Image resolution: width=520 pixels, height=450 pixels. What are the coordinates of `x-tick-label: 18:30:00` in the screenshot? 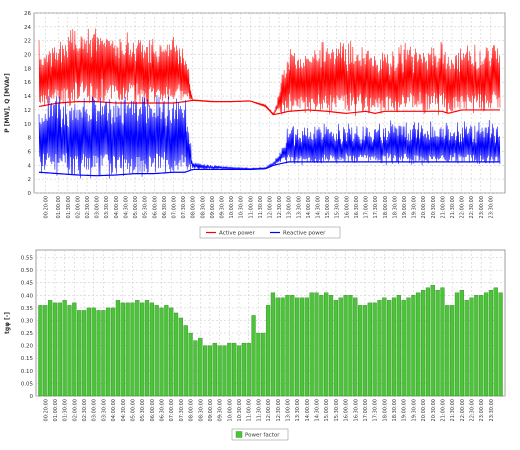 It's located at (395, 207).